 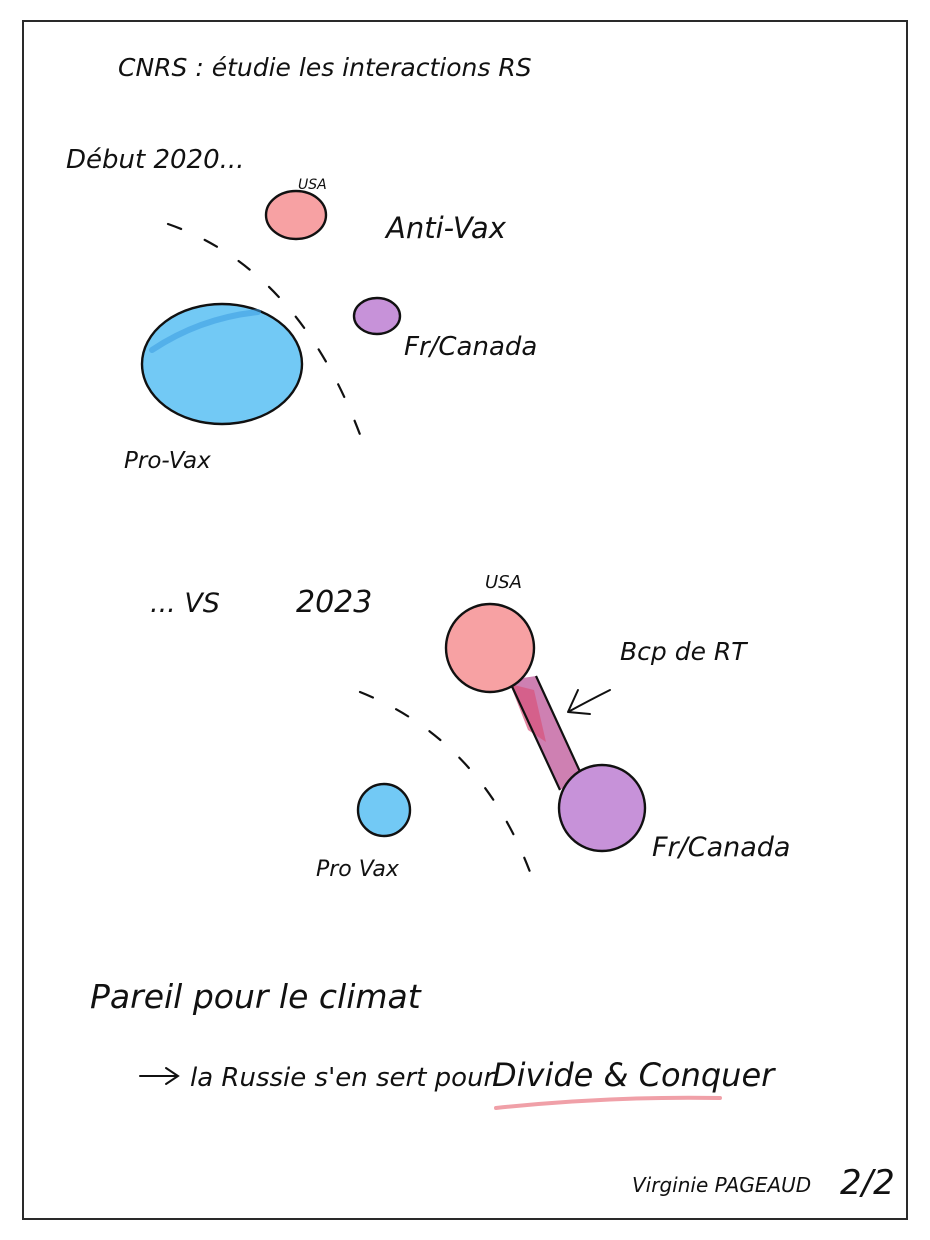 I want to click on pro-vax-bubble-2020, so click(x=222, y=364).